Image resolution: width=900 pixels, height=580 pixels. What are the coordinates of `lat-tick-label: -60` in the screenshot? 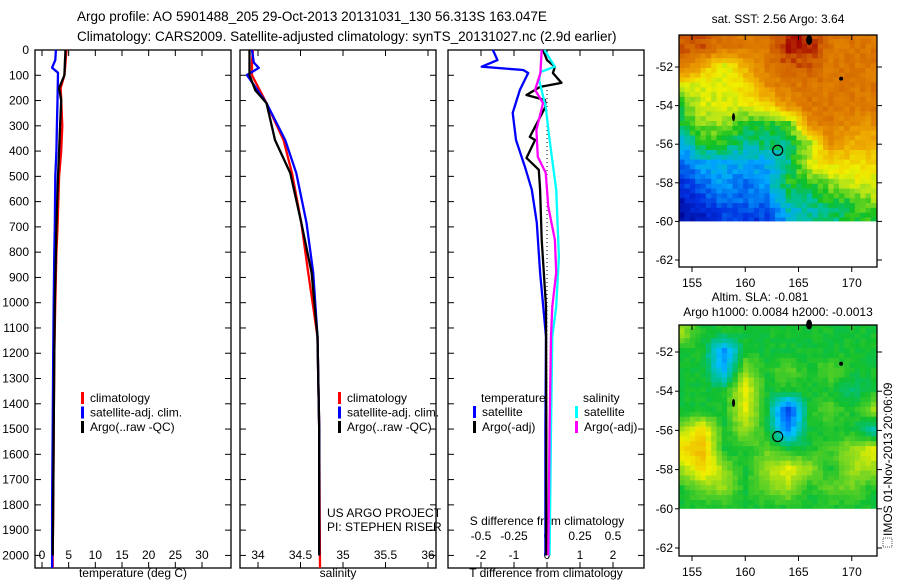 It's located at (665, 509).